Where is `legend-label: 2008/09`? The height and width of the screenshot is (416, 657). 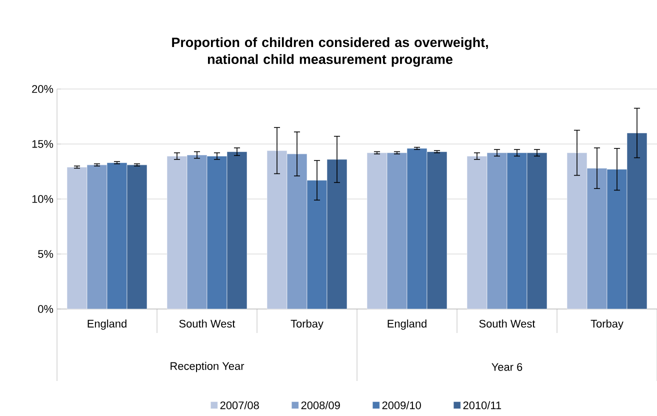
legend-label: 2008/09 is located at coordinates (320, 405).